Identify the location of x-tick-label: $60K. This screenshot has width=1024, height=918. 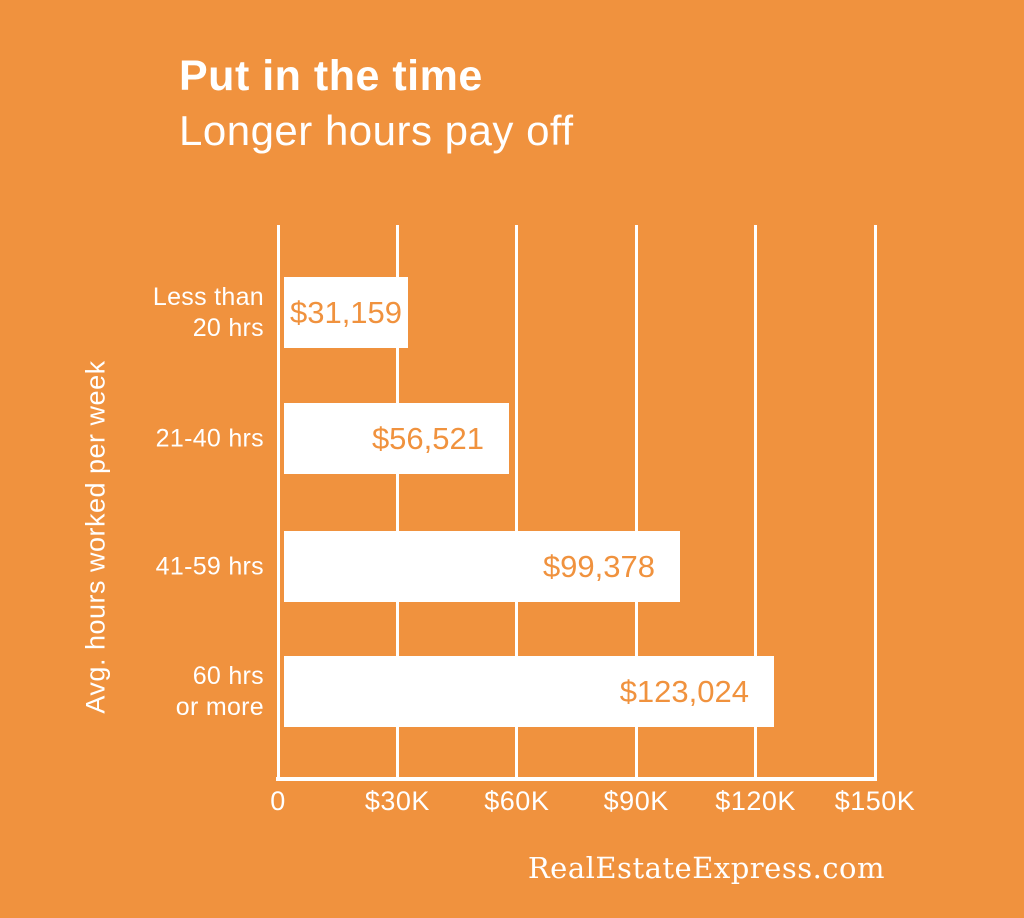
(517, 801).